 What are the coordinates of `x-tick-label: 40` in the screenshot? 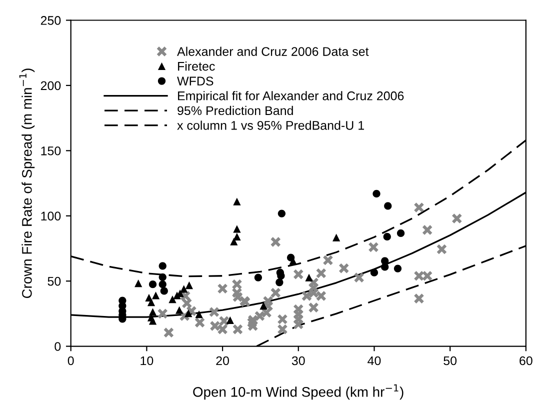 It's located at (374, 361).